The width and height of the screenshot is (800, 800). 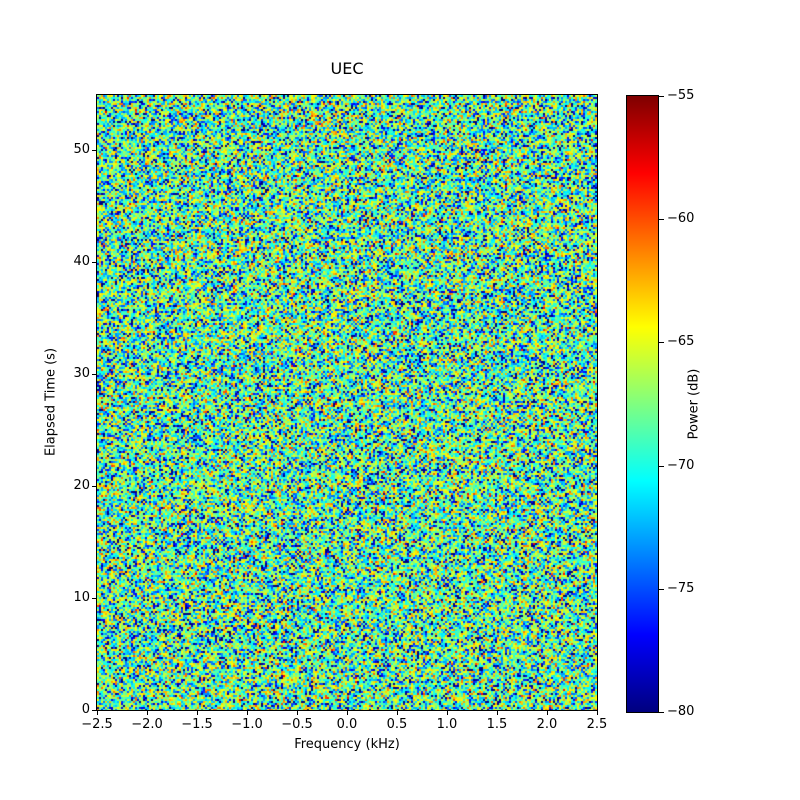 I want to click on y-tick-label: 50, so click(x=81, y=149).